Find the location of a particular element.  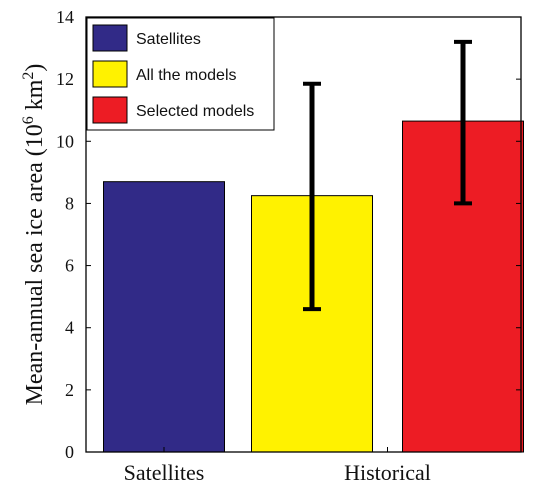

y-axis-label: Mean-annual sea ice area (106 km2) is located at coordinates (34, 235).